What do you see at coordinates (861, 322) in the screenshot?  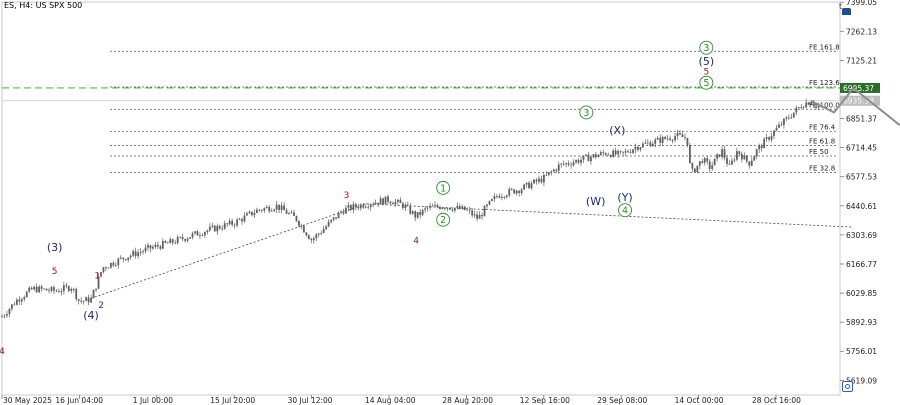 I see `y-tick-label: 5892.93` at bounding box center [861, 322].